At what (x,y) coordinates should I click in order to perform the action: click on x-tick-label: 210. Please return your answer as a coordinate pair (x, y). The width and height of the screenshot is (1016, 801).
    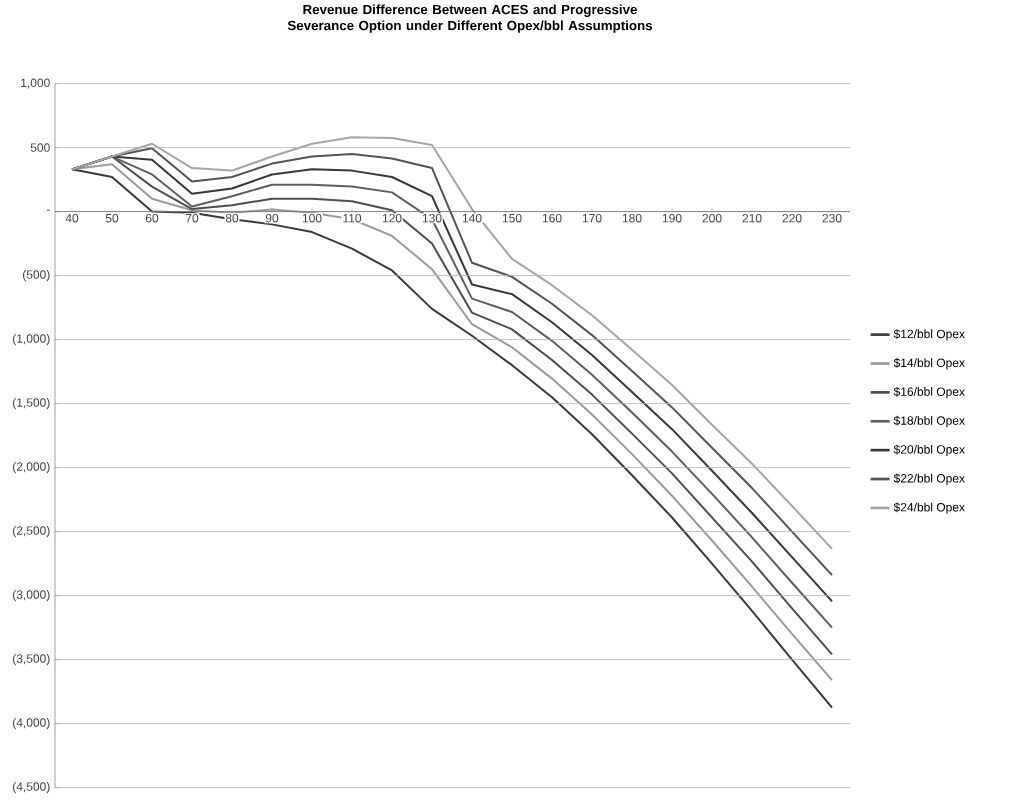
    Looking at the image, I should click on (752, 218).